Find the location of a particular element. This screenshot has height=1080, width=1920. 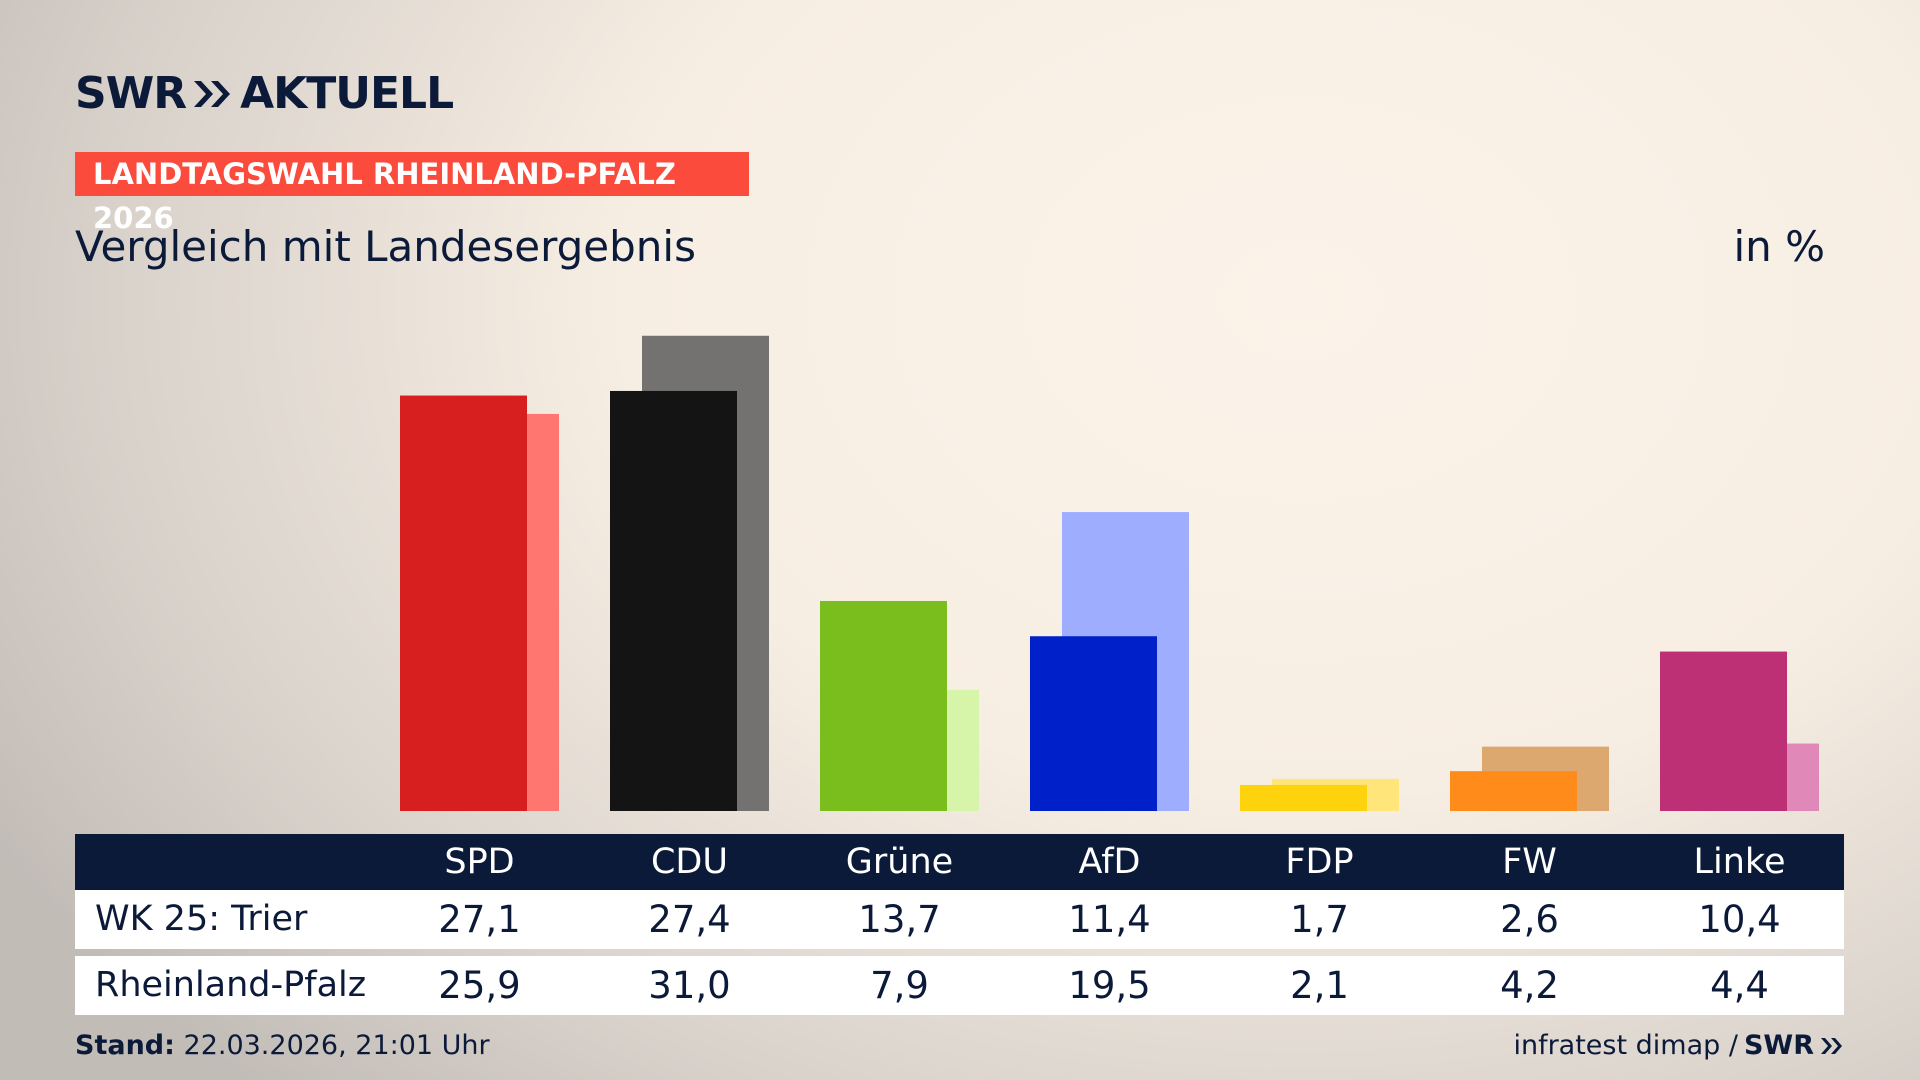

value-label: 25,9 is located at coordinates (479, 985).